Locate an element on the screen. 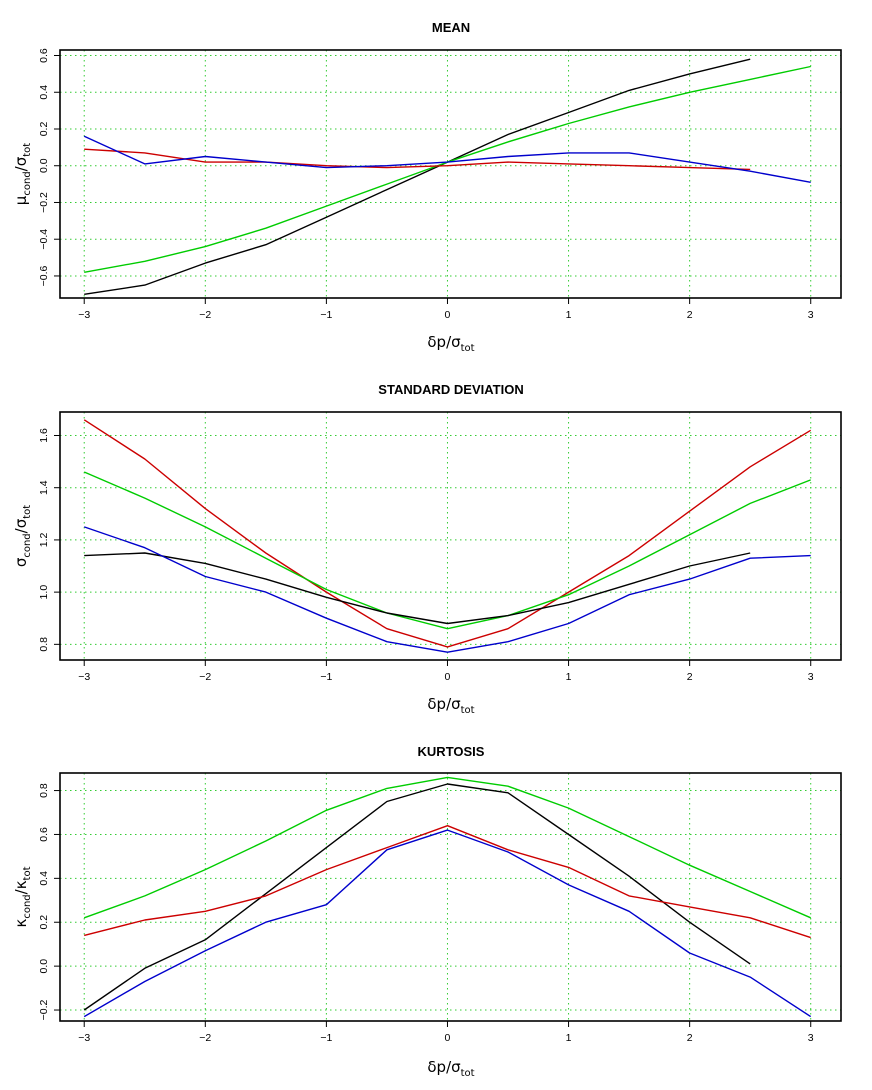 The image size is (872, 1090). y-tick-label: 1.6 is located at coordinates (44, 435).